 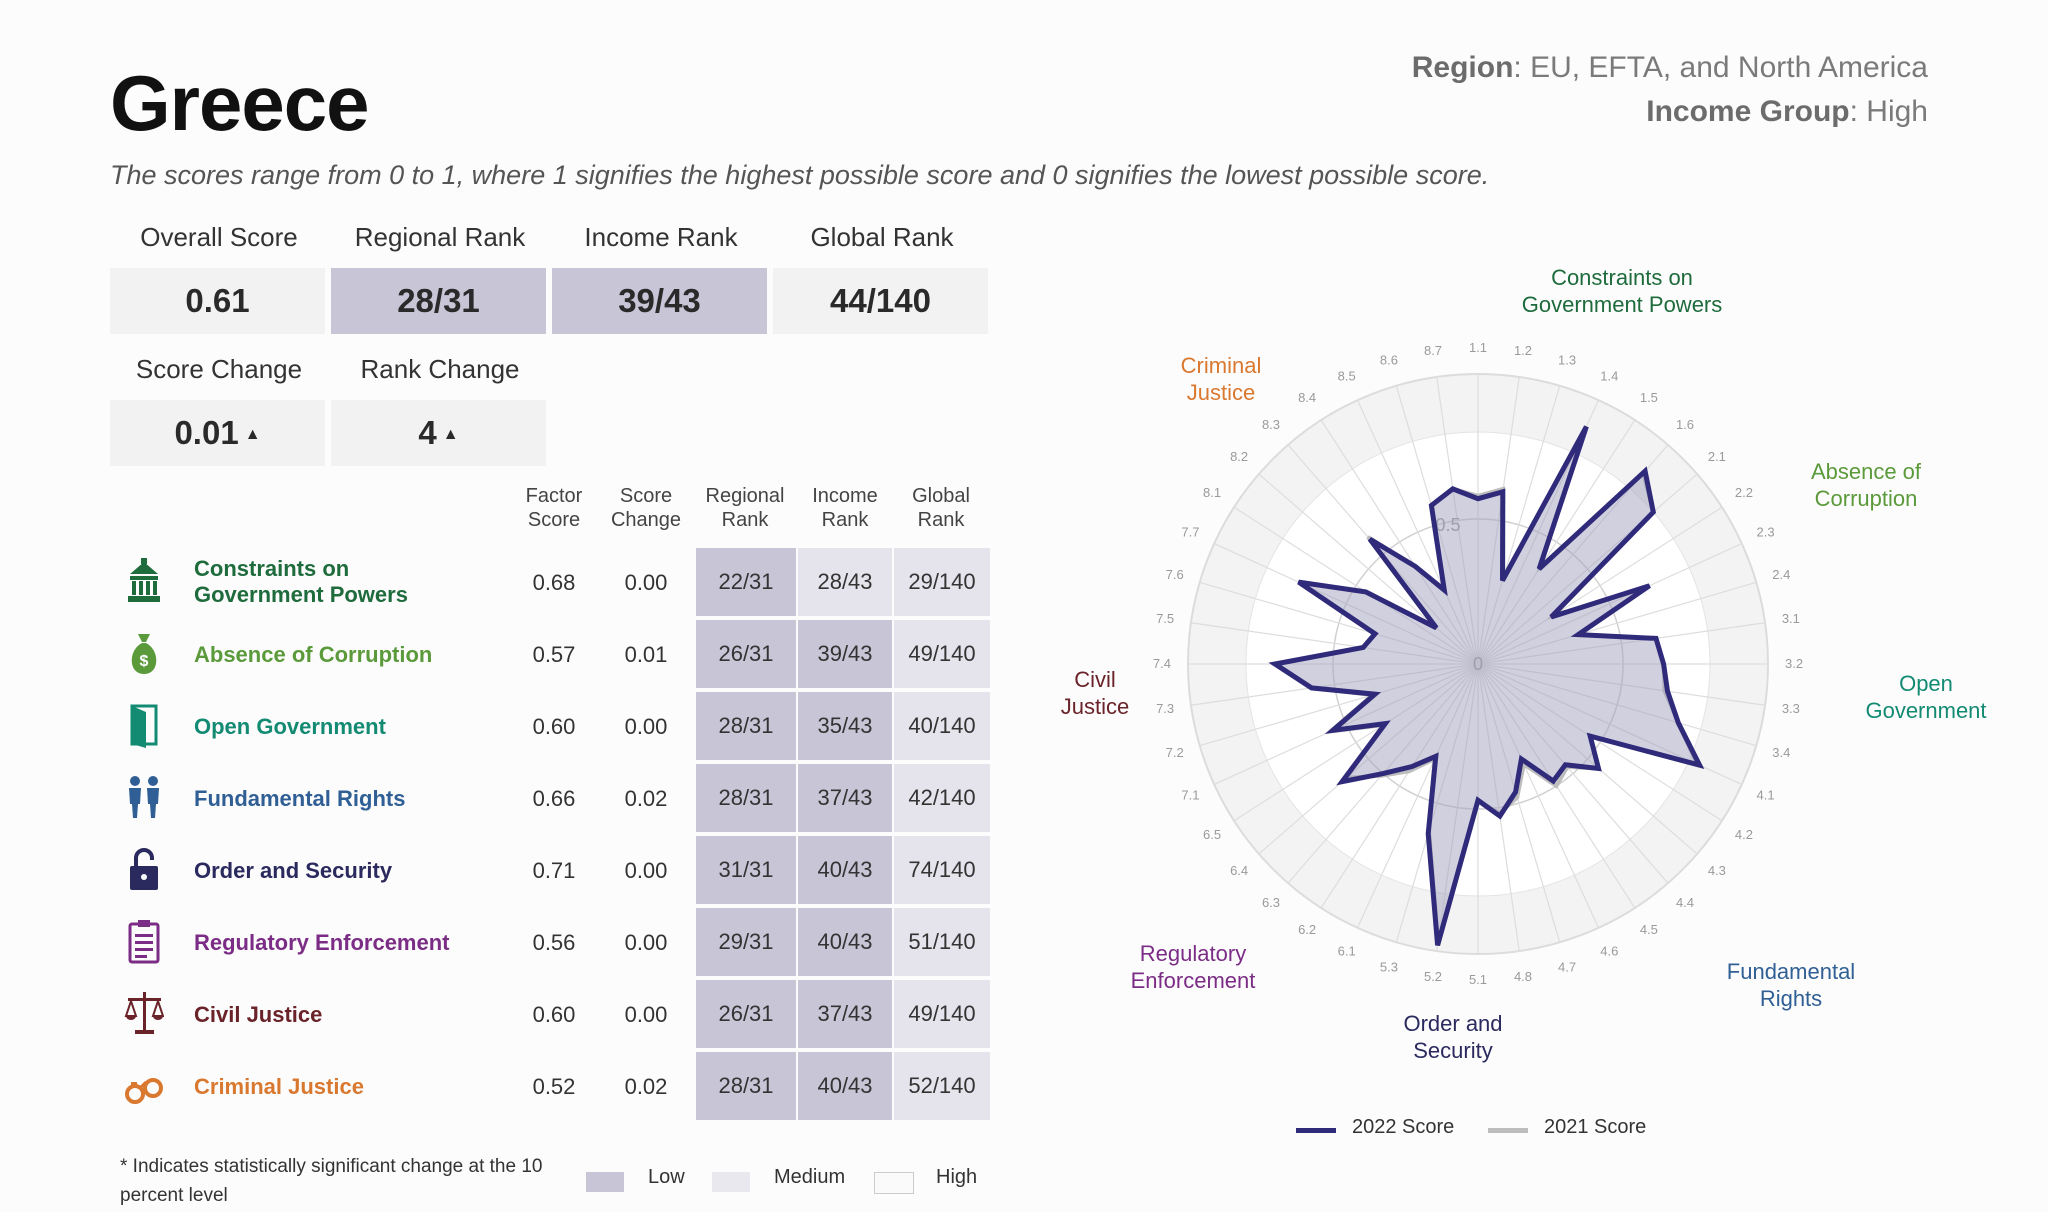 What do you see at coordinates (1523, 350) in the screenshot?
I see `radar-spoke-label: 1.2` at bounding box center [1523, 350].